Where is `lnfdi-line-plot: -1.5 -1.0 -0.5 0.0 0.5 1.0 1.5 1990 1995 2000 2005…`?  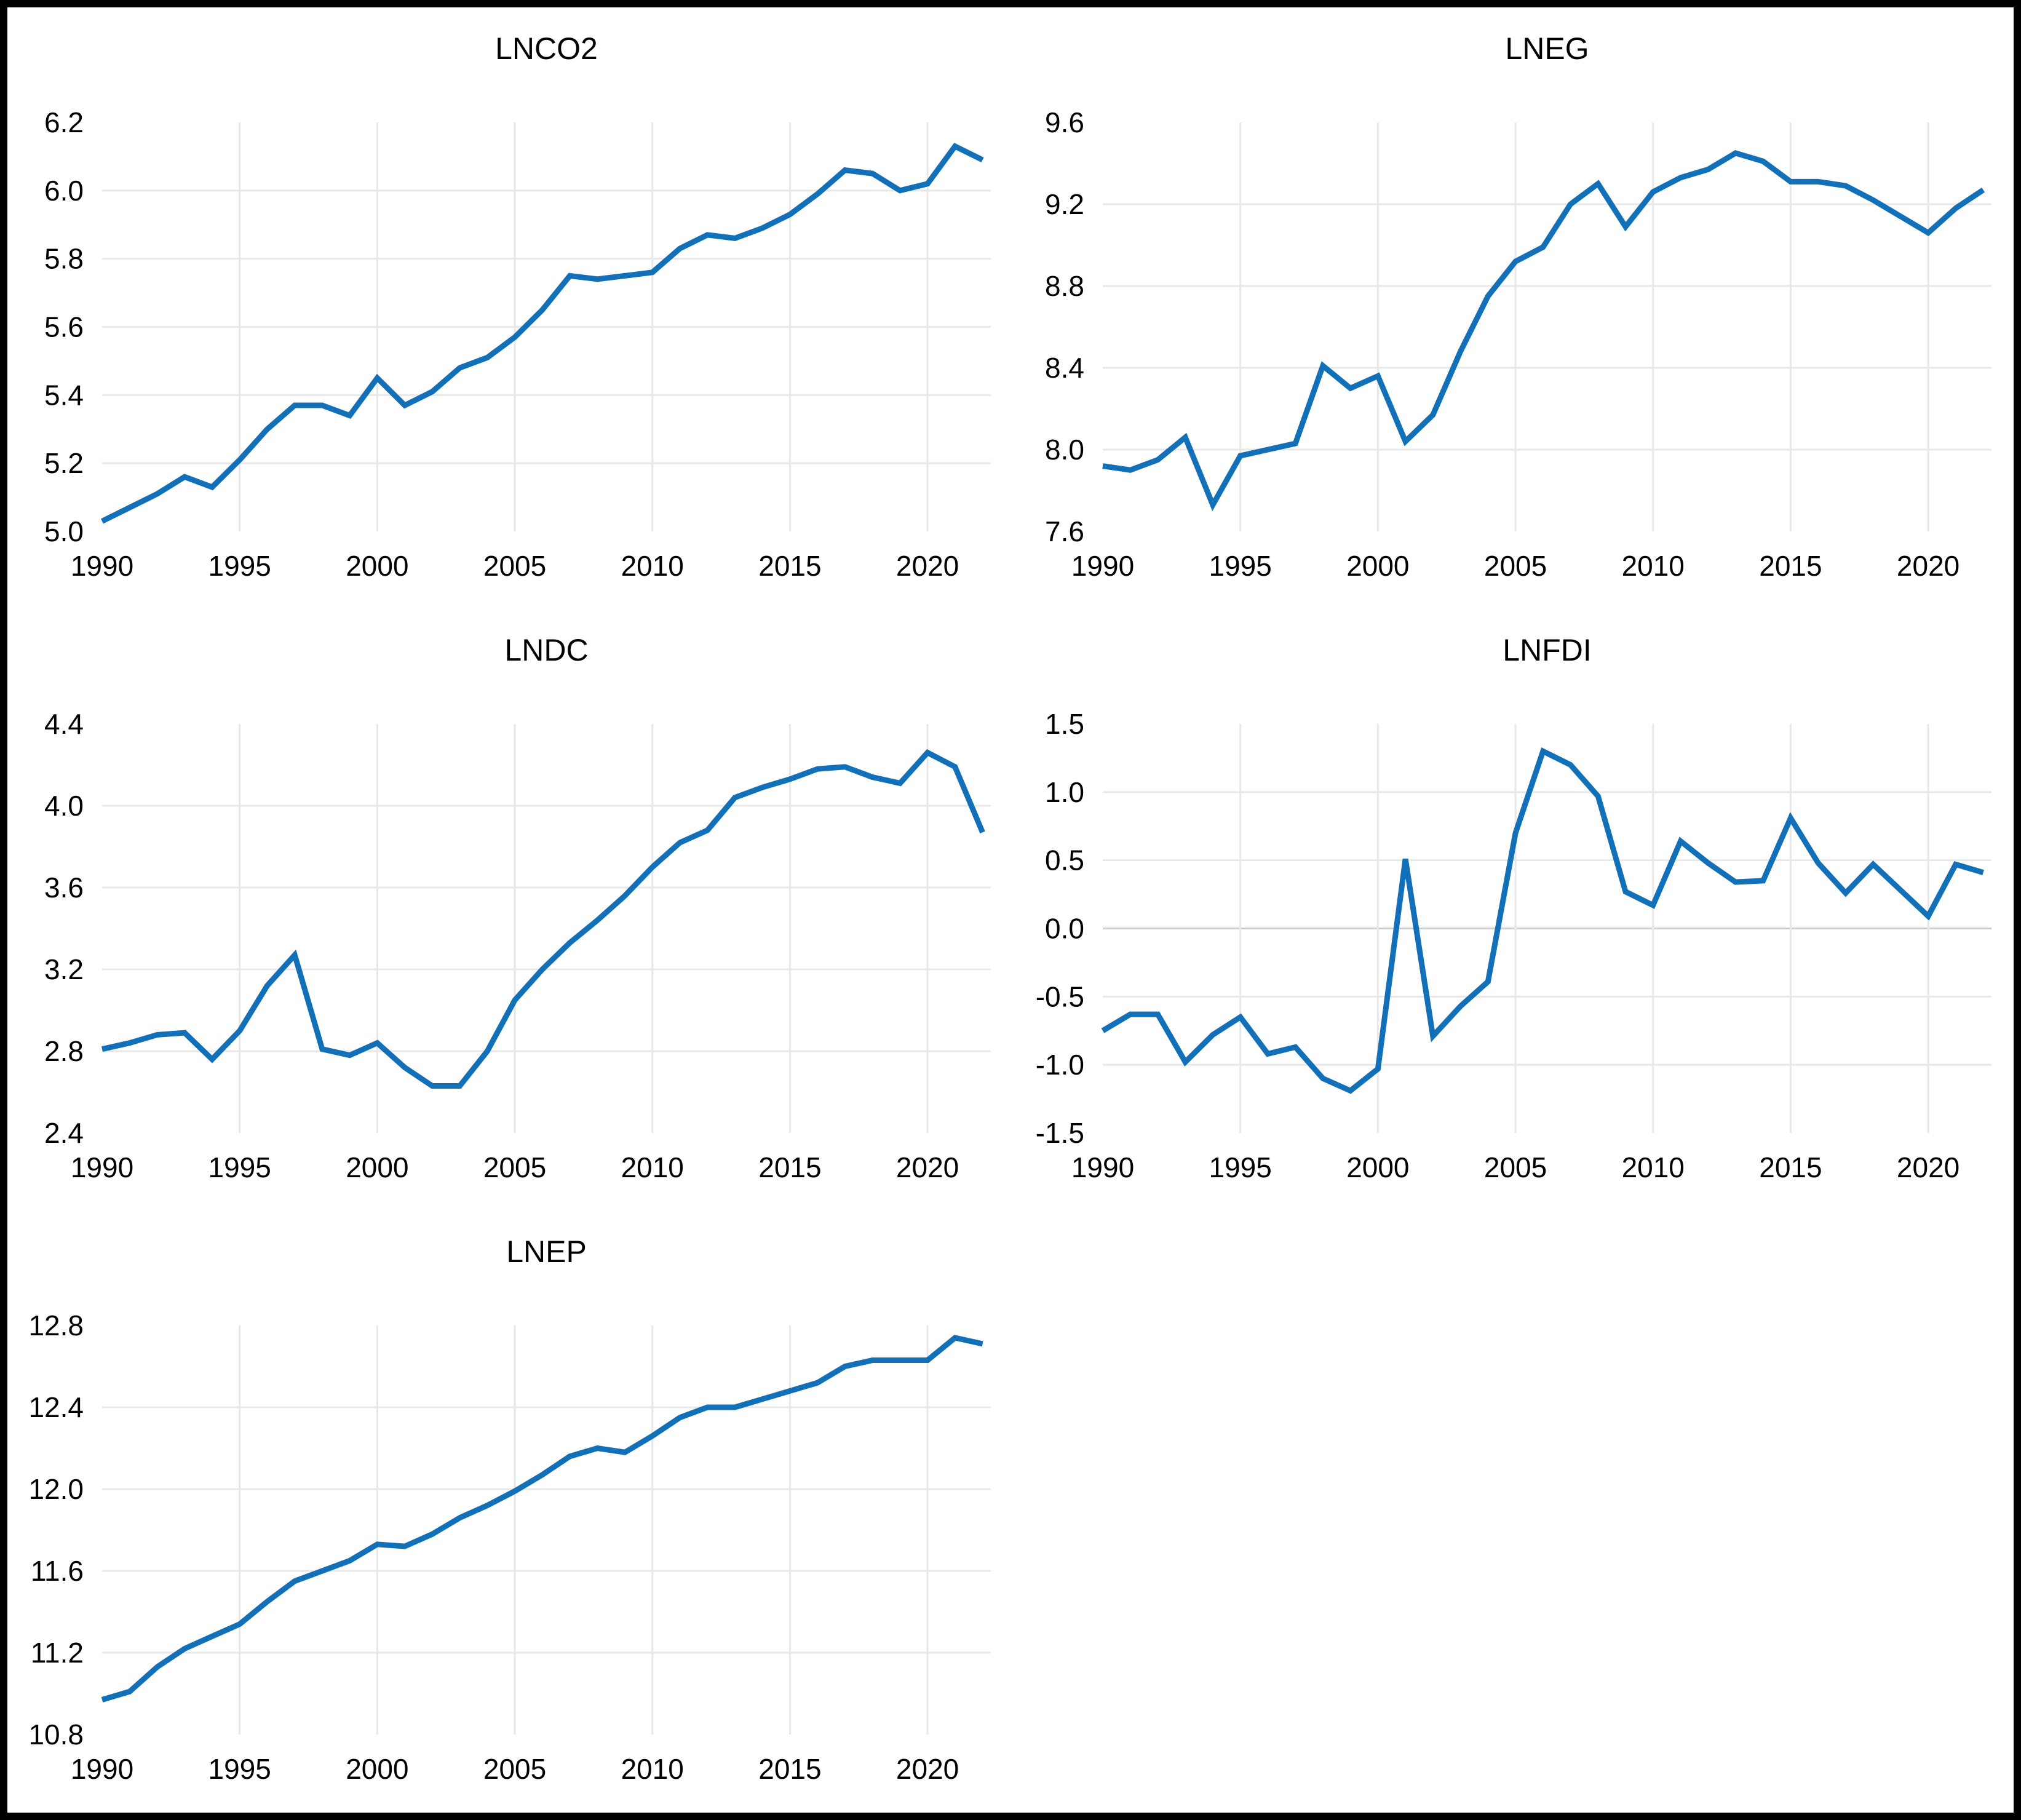
lnfdi-line-plot: -1.5 -1.0 -0.5 0.0 0.5 1.0 1.5 1990 1995 2000 2005… is located at coordinates (1513, 946).